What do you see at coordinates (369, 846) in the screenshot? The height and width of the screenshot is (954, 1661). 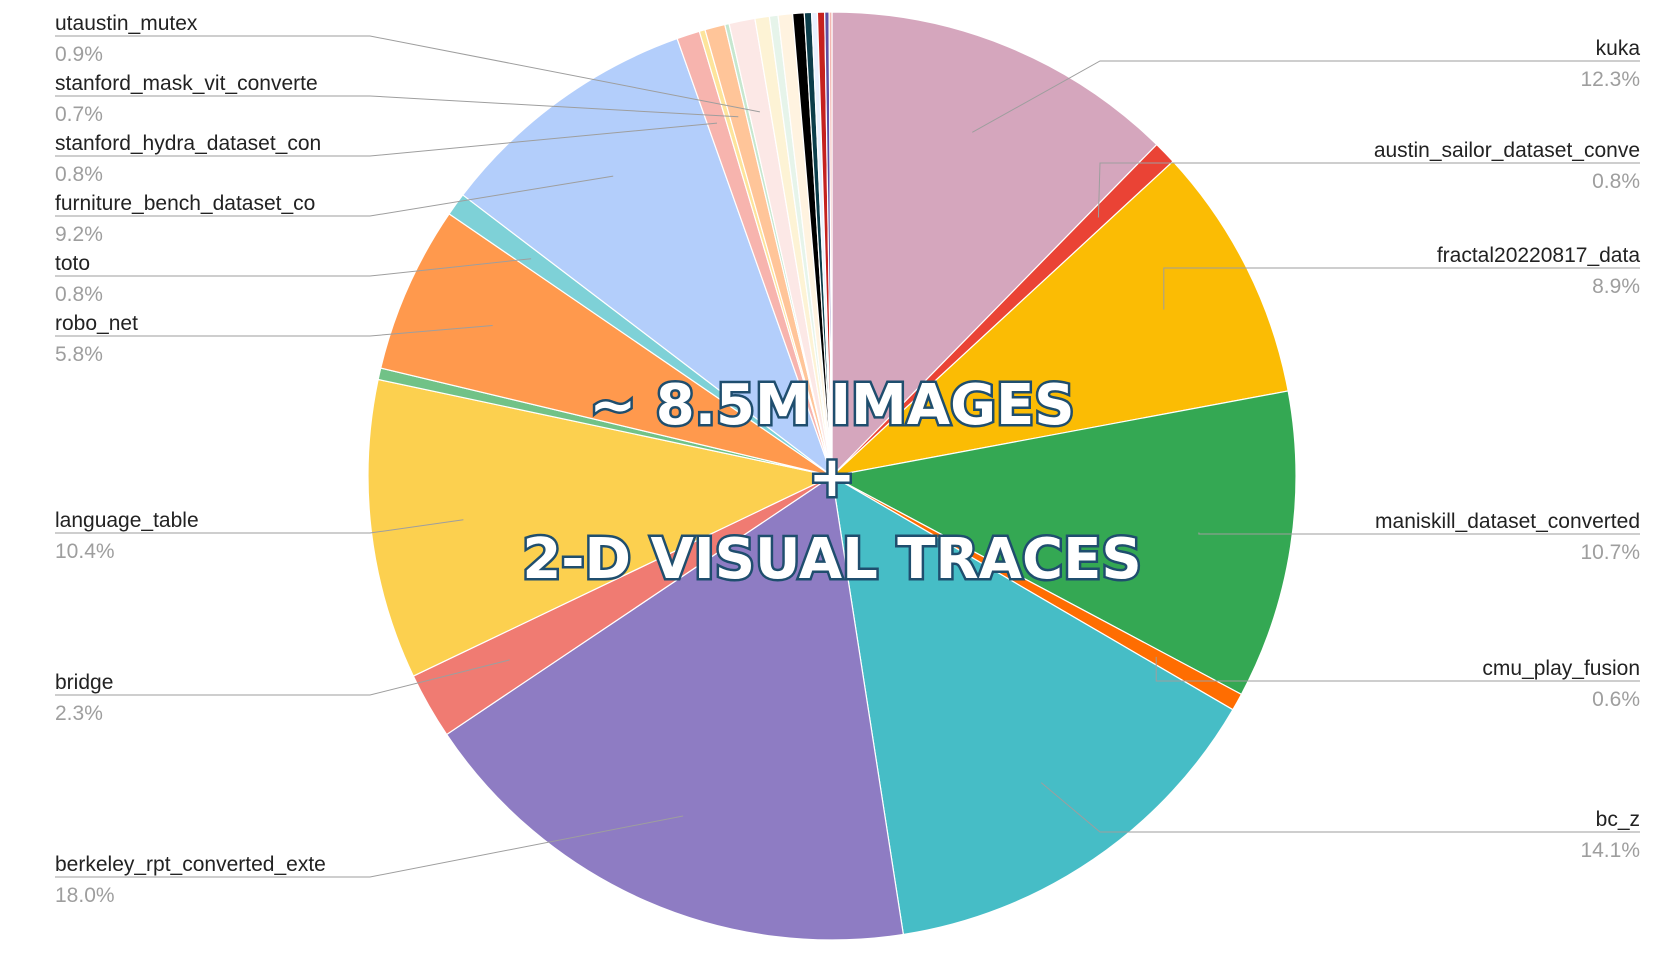 I see `leader-line-berkeley-rpt-converted-exte` at bounding box center [369, 846].